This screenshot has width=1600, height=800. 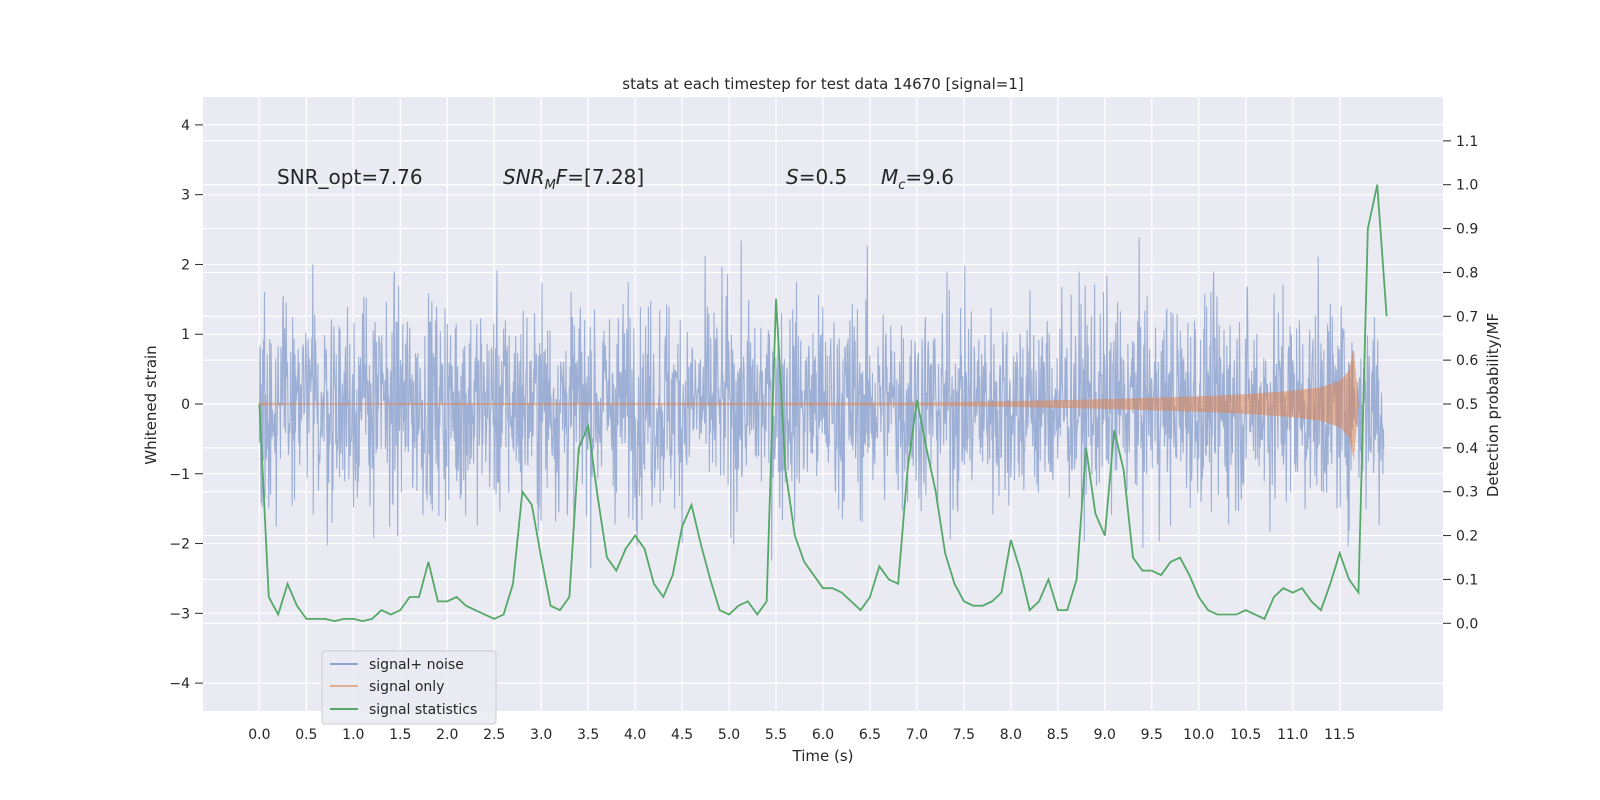 I want to click on y-right-tick-label: 0.4, so click(x=1467, y=449).